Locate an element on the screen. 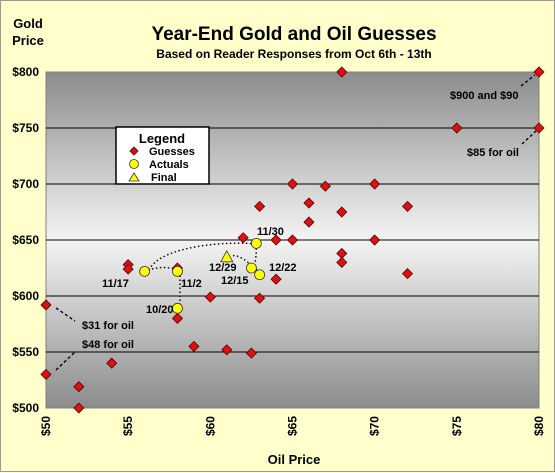 This screenshot has height=473, width=555. chart-title: Year-End Gold and Oil Guesses is located at coordinates (293, 34).